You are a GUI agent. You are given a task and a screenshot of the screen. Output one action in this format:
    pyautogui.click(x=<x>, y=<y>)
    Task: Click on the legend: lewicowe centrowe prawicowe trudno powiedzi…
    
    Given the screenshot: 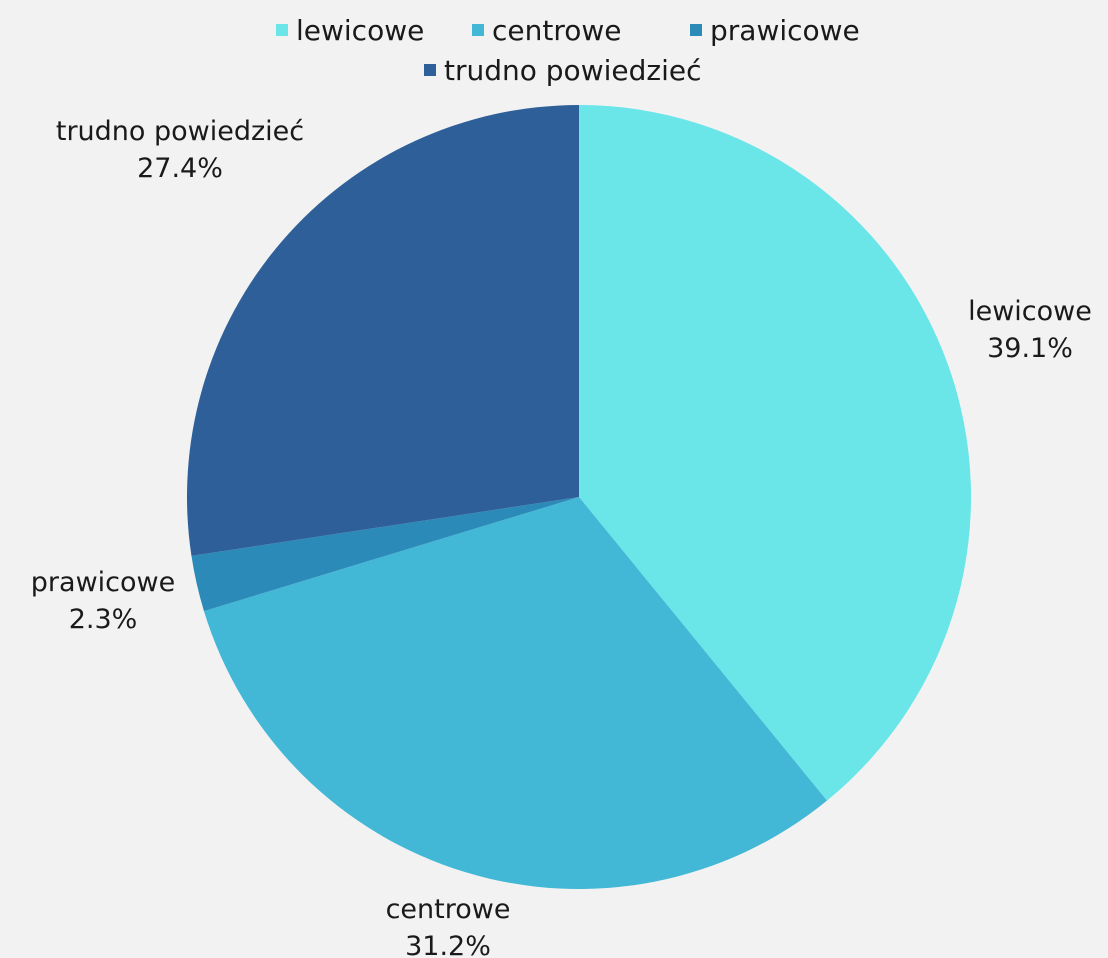 What is the action you would take?
    pyautogui.click(x=568, y=50)
    